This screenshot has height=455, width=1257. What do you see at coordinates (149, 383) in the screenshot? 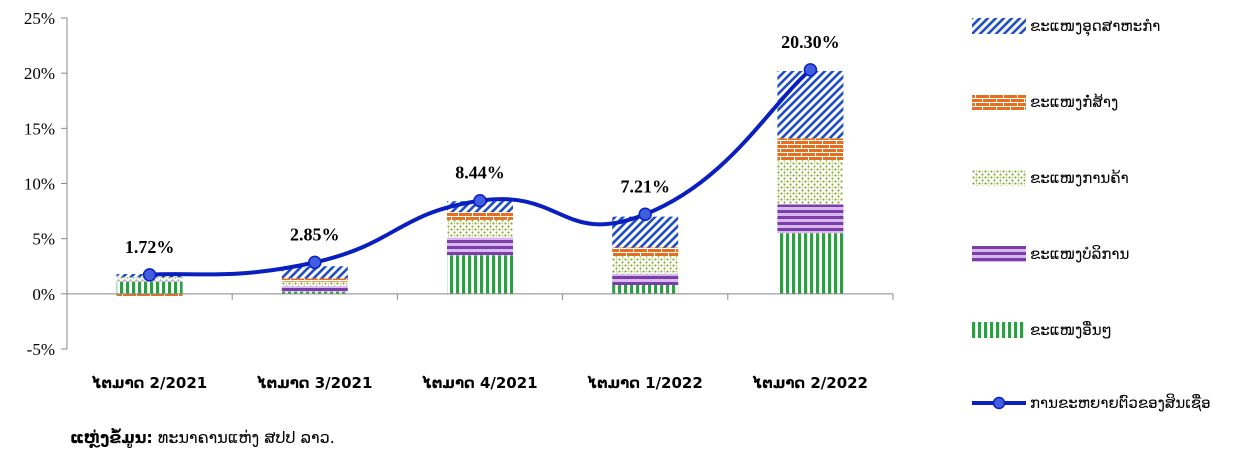
I see `x-category-label: ໄຕມາດ 2/2021` at bounding box center [149, 383].